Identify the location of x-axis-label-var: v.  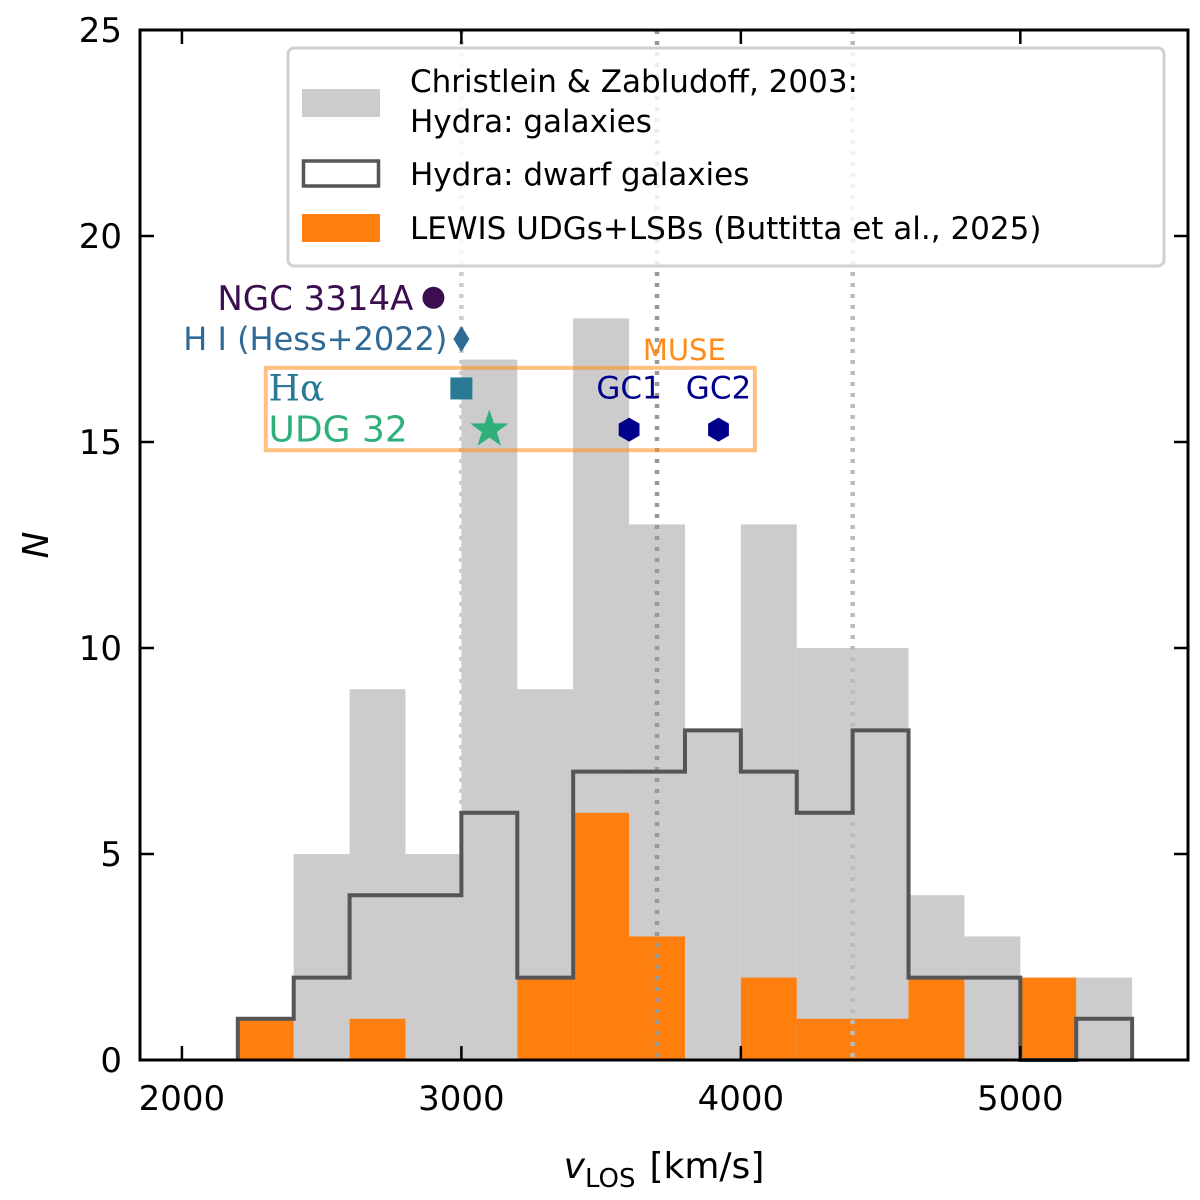
(575, 1166).